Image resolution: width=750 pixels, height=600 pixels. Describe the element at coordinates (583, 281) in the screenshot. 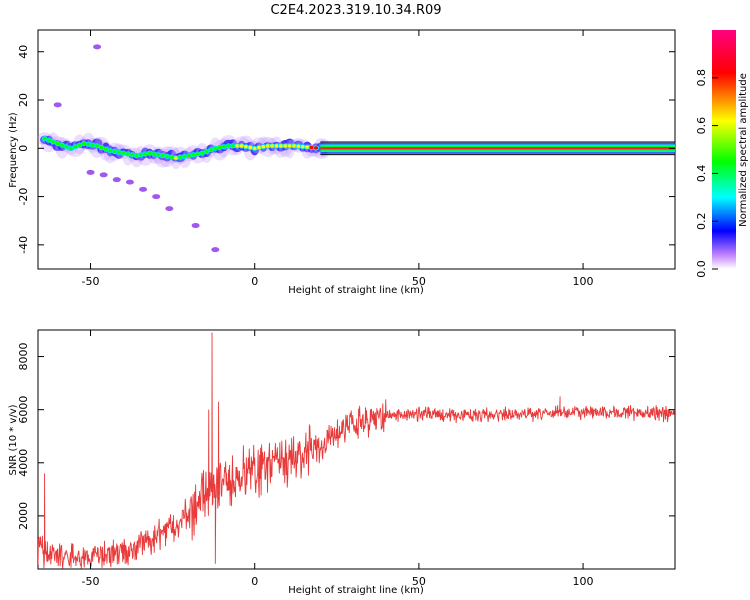

I see `heatmap-x-tick-label: 100` at that location.